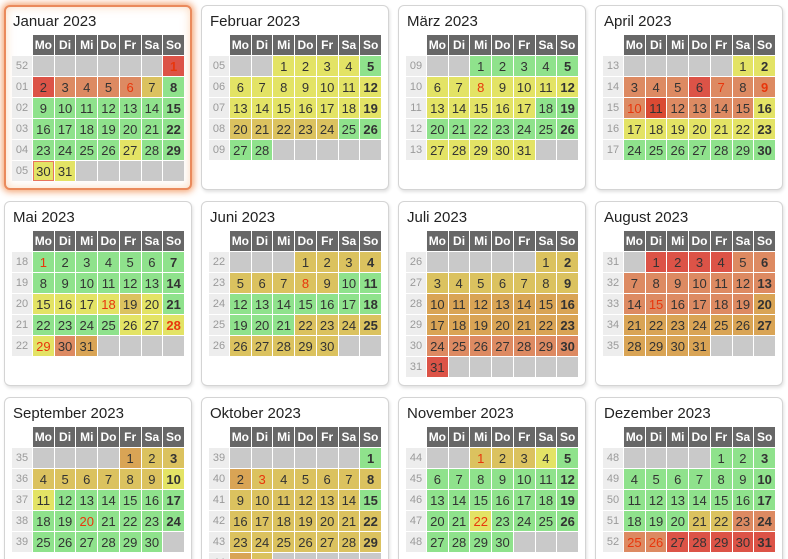 The height and width of the screenshot is (559, 788). I want to click on day-cell: 31, so click(524, 150).